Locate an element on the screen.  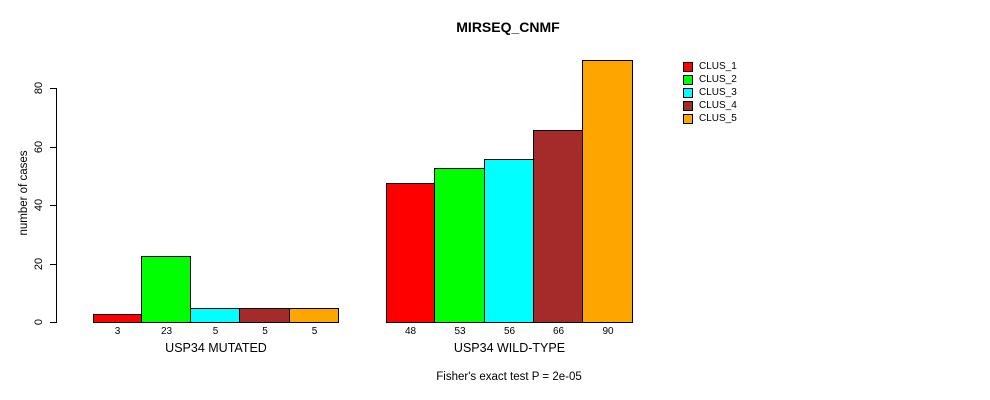
bar-value-label: 48 is located at coordinates (410, 331).